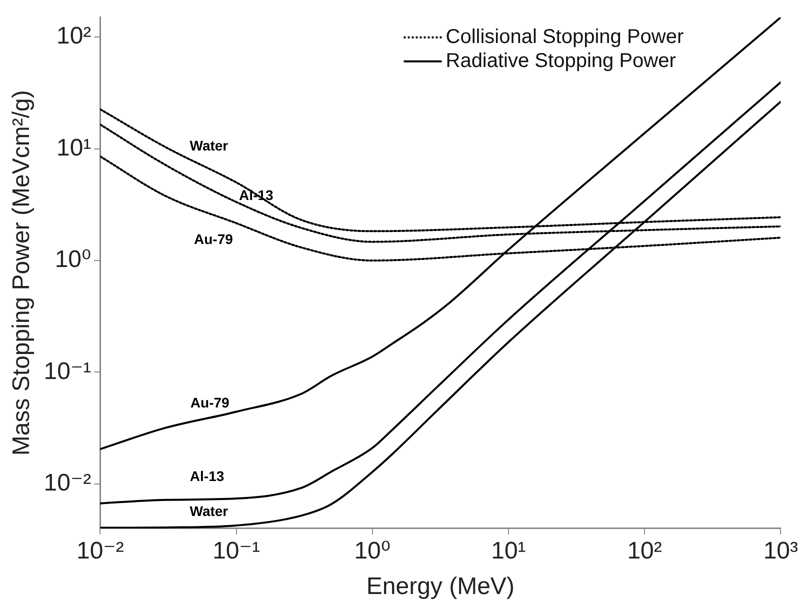 The image size is (801, 610). I want to click on y-axis-title: Mass Stopping Power (MeVcm²/g), so click(22, 273).